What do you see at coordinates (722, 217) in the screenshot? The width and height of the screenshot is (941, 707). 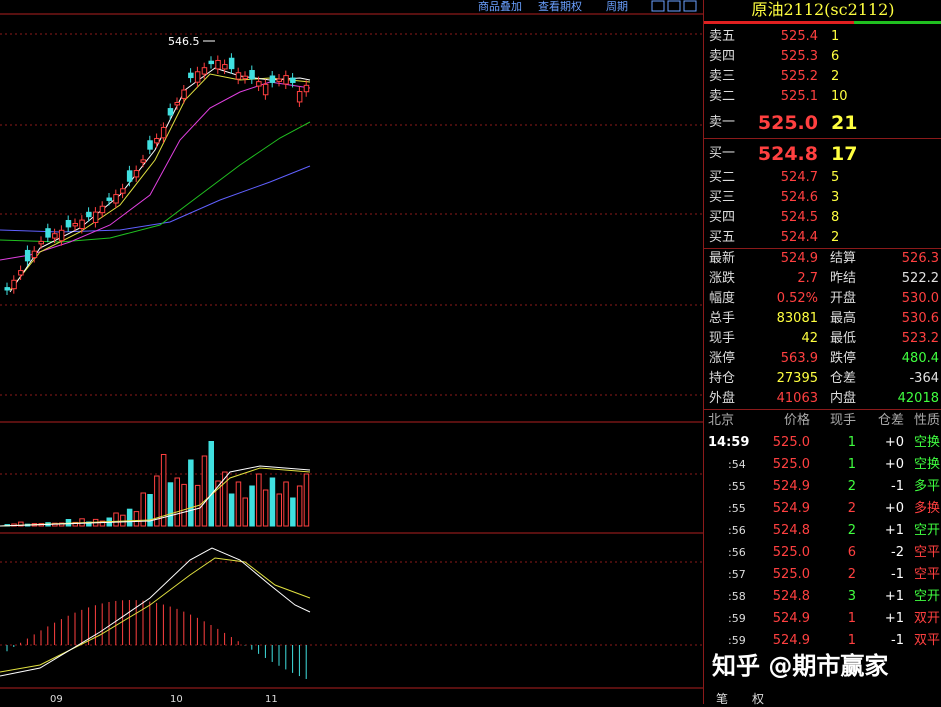 I see `level-label: 买四` at bounding box center [722, 217].